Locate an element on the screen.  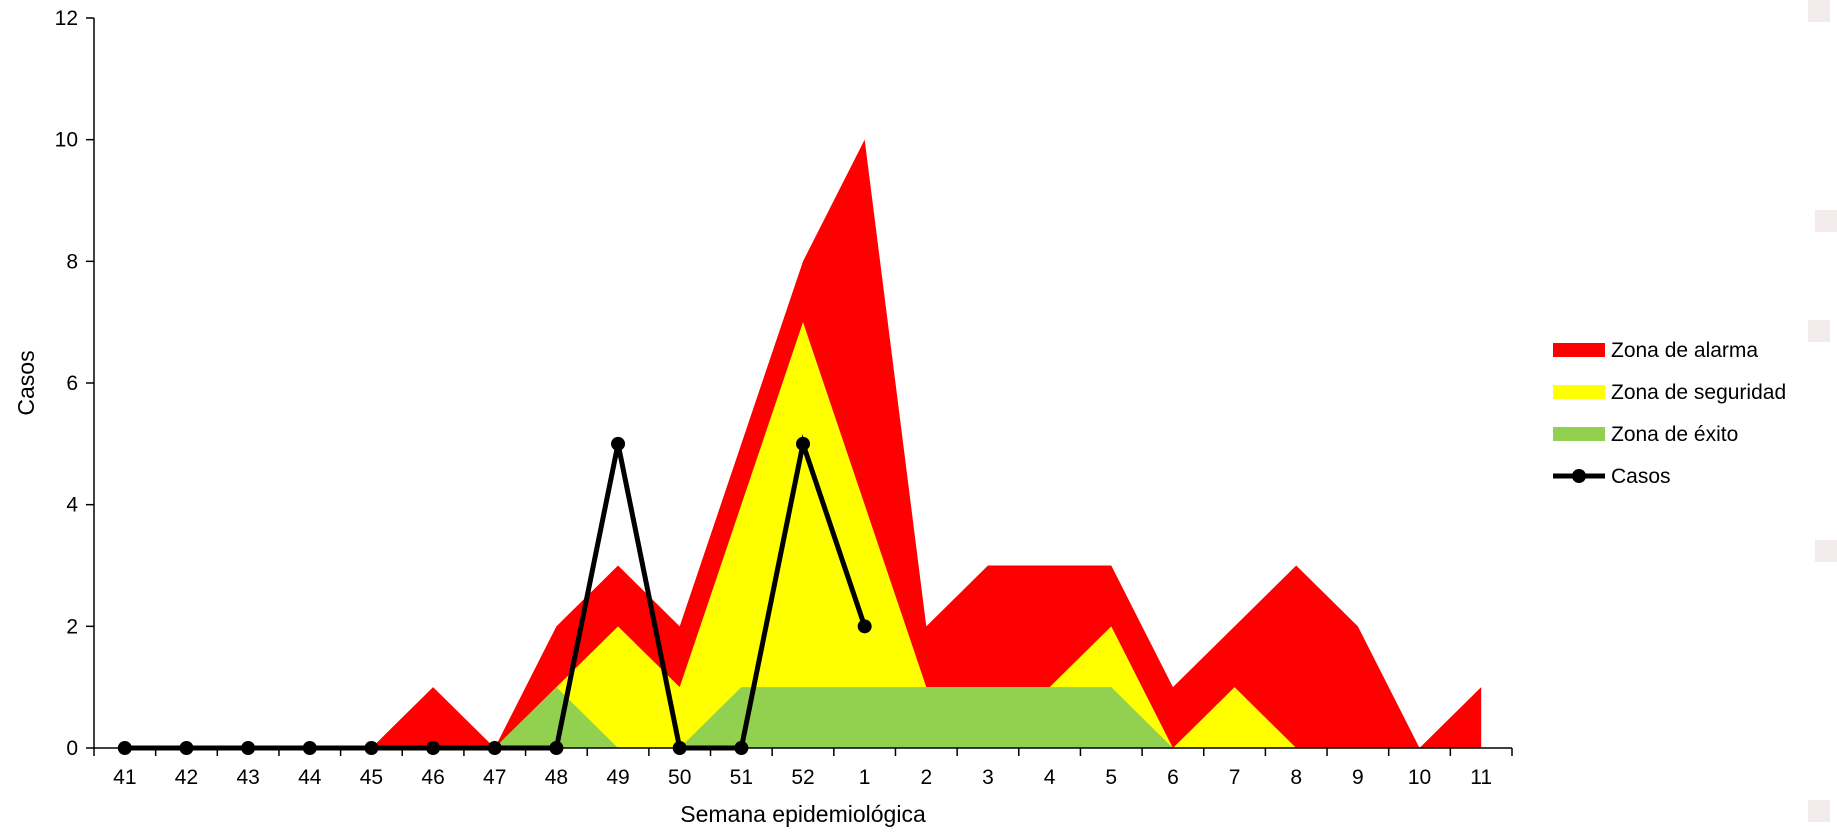
x-tick-label: 8 is located at coordinates (1296, 777).